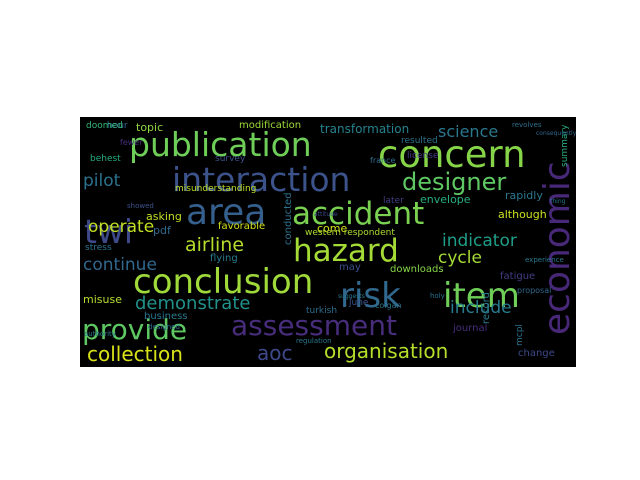 This screenshot has height=480, width=640. What do you see at coordinates (100, 334) in the screenshot?
I see `word-authority: authority` at bounding box center [100, 334].